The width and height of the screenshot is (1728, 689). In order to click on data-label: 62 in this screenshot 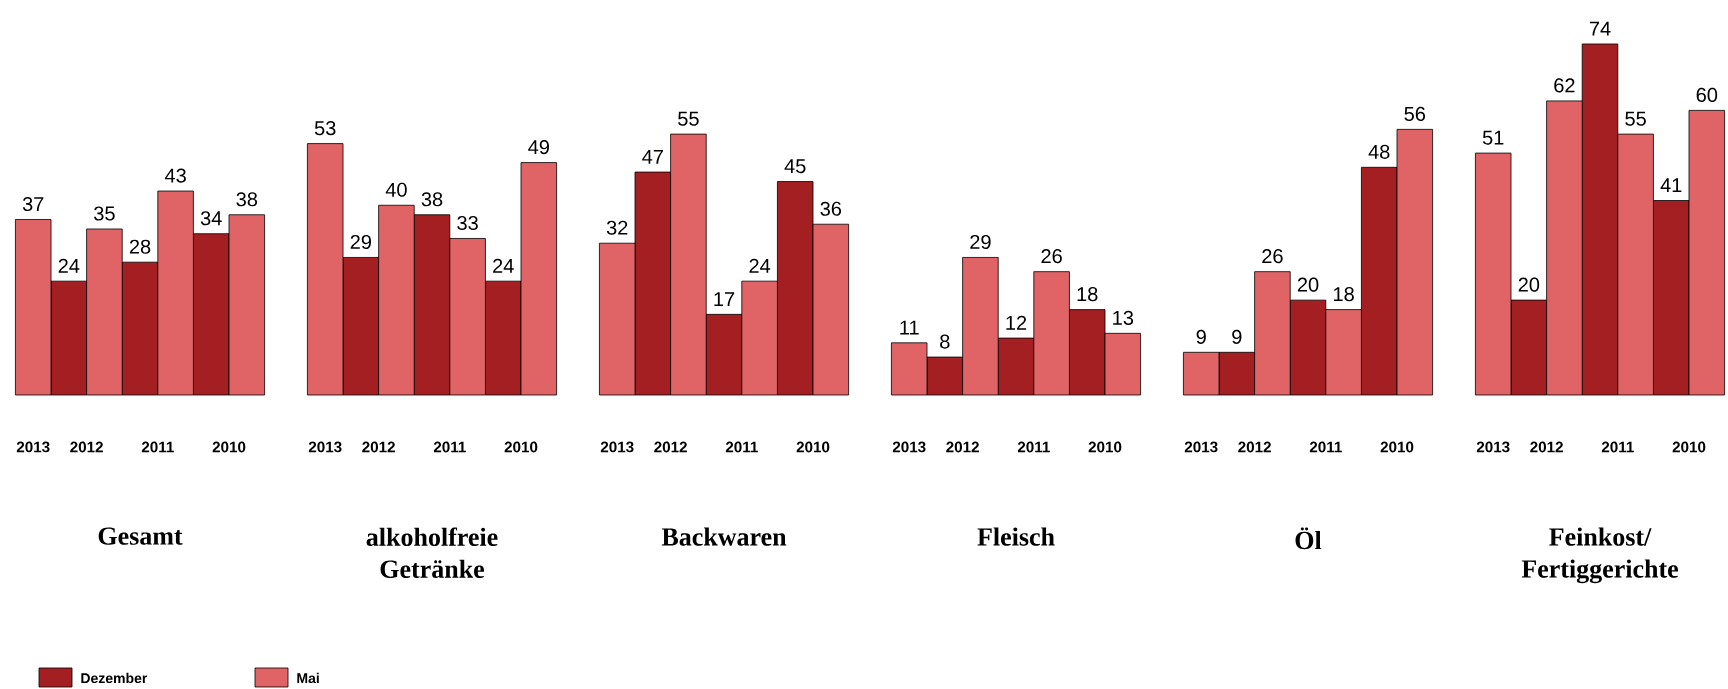, I will do `click(1564, 85)`.